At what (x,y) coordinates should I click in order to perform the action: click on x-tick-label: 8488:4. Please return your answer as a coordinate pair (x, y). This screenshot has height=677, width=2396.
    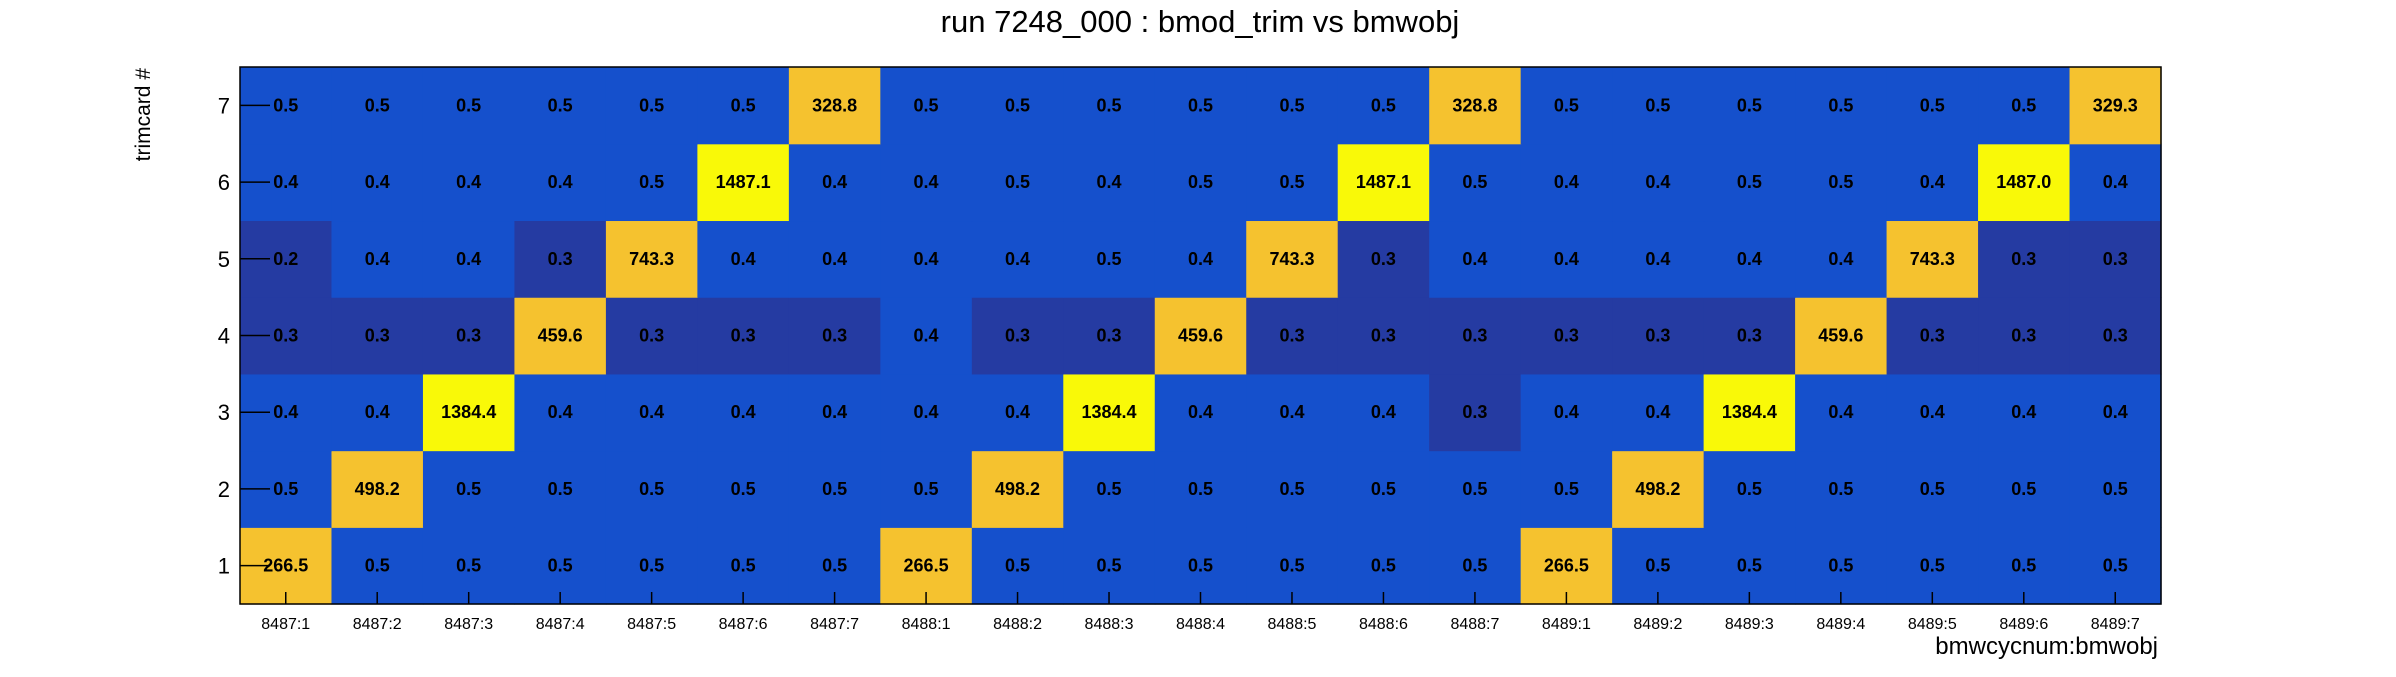
    Looking at the image, I should click on (1200, 624).